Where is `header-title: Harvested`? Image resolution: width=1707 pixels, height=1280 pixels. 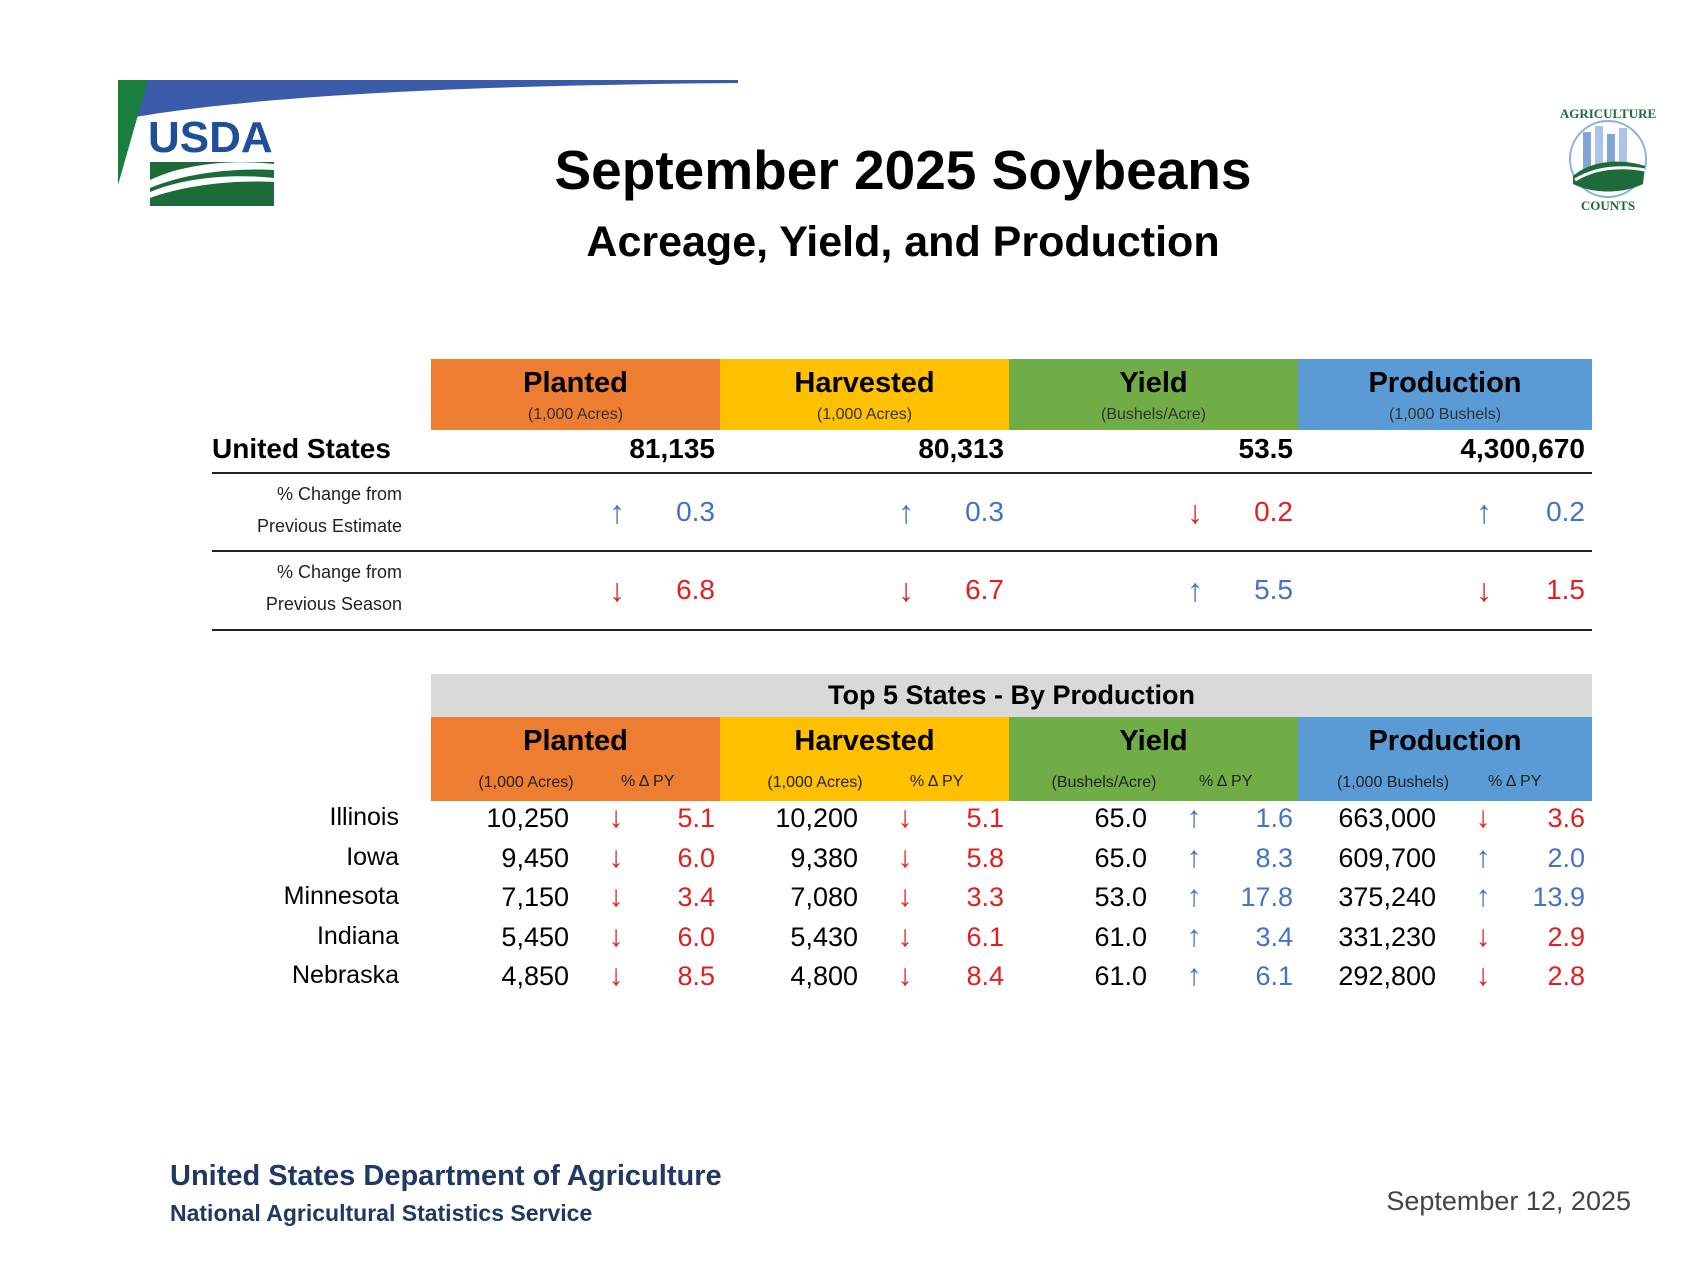
header-title: Harvested is located at coordinates (864, 741).